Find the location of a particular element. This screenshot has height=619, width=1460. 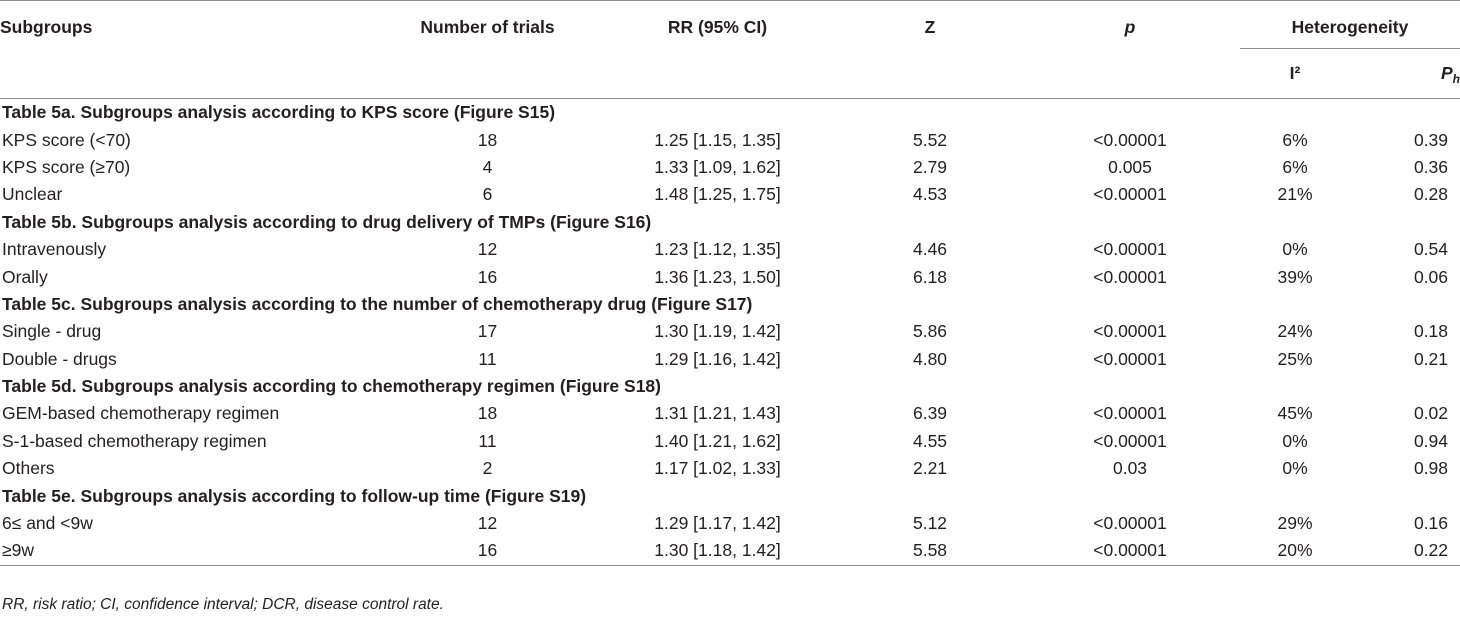

cell-rr: 1.40 [1.21, 1.62] is located at coordinates (717, 440).